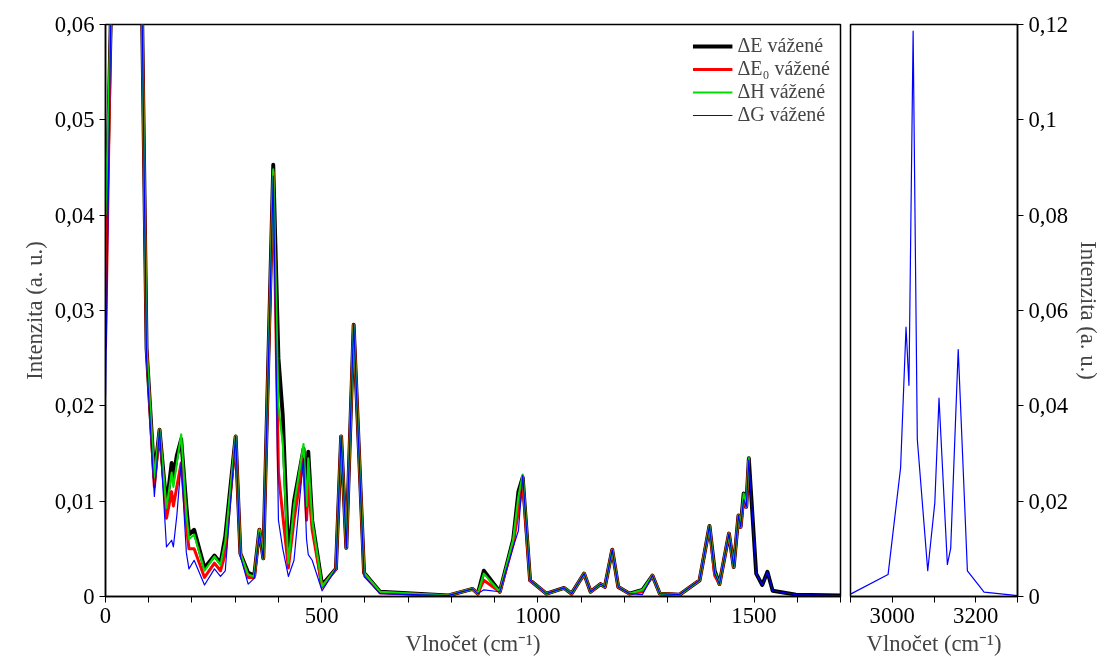 The height and width of the screenshot is (668, 1107). Describe the element at coordinates (1048, 501) in the screenshot. I see `y2-tick-label: 0,02` at that location.